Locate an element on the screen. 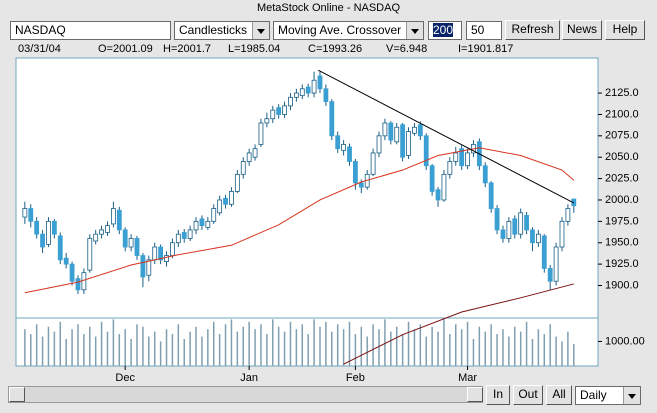 The image size is (657, 413). x-tick-label: Dec is located at coordinates (125, 378).